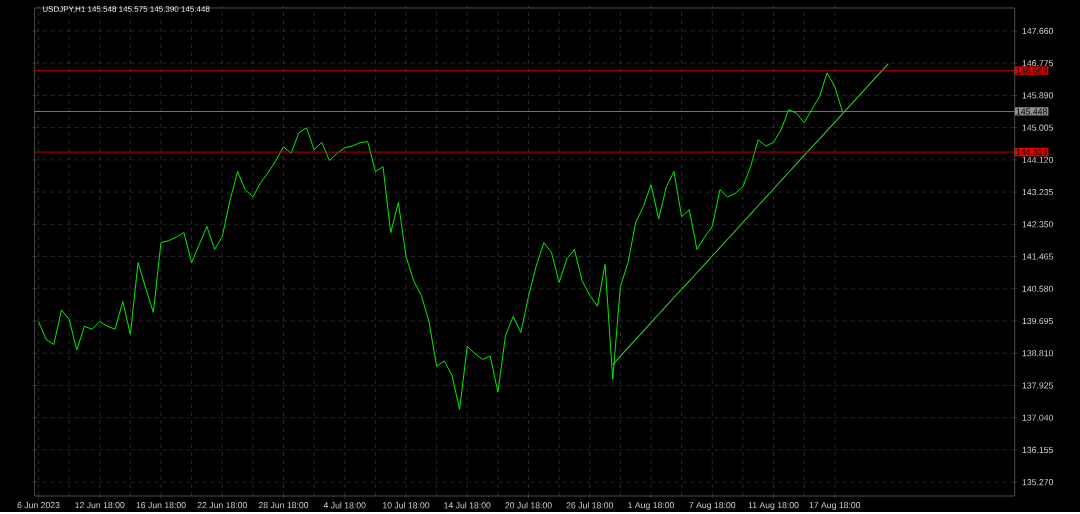 The image size is (1080, 514). What do you see at coordinates (1038, 159) in the screenshot?
I see `y-tick-label: 144.120` at bounding box center [1038, 159].